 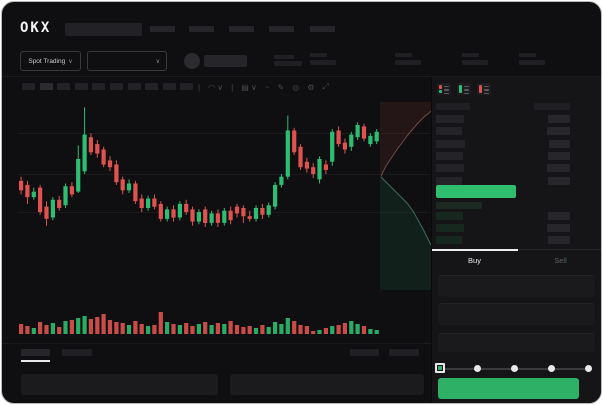 What do you see at coordinates (36, 28) in the screenshot?
I see `okx-logo: OKX` at bounding box center [36, 28].